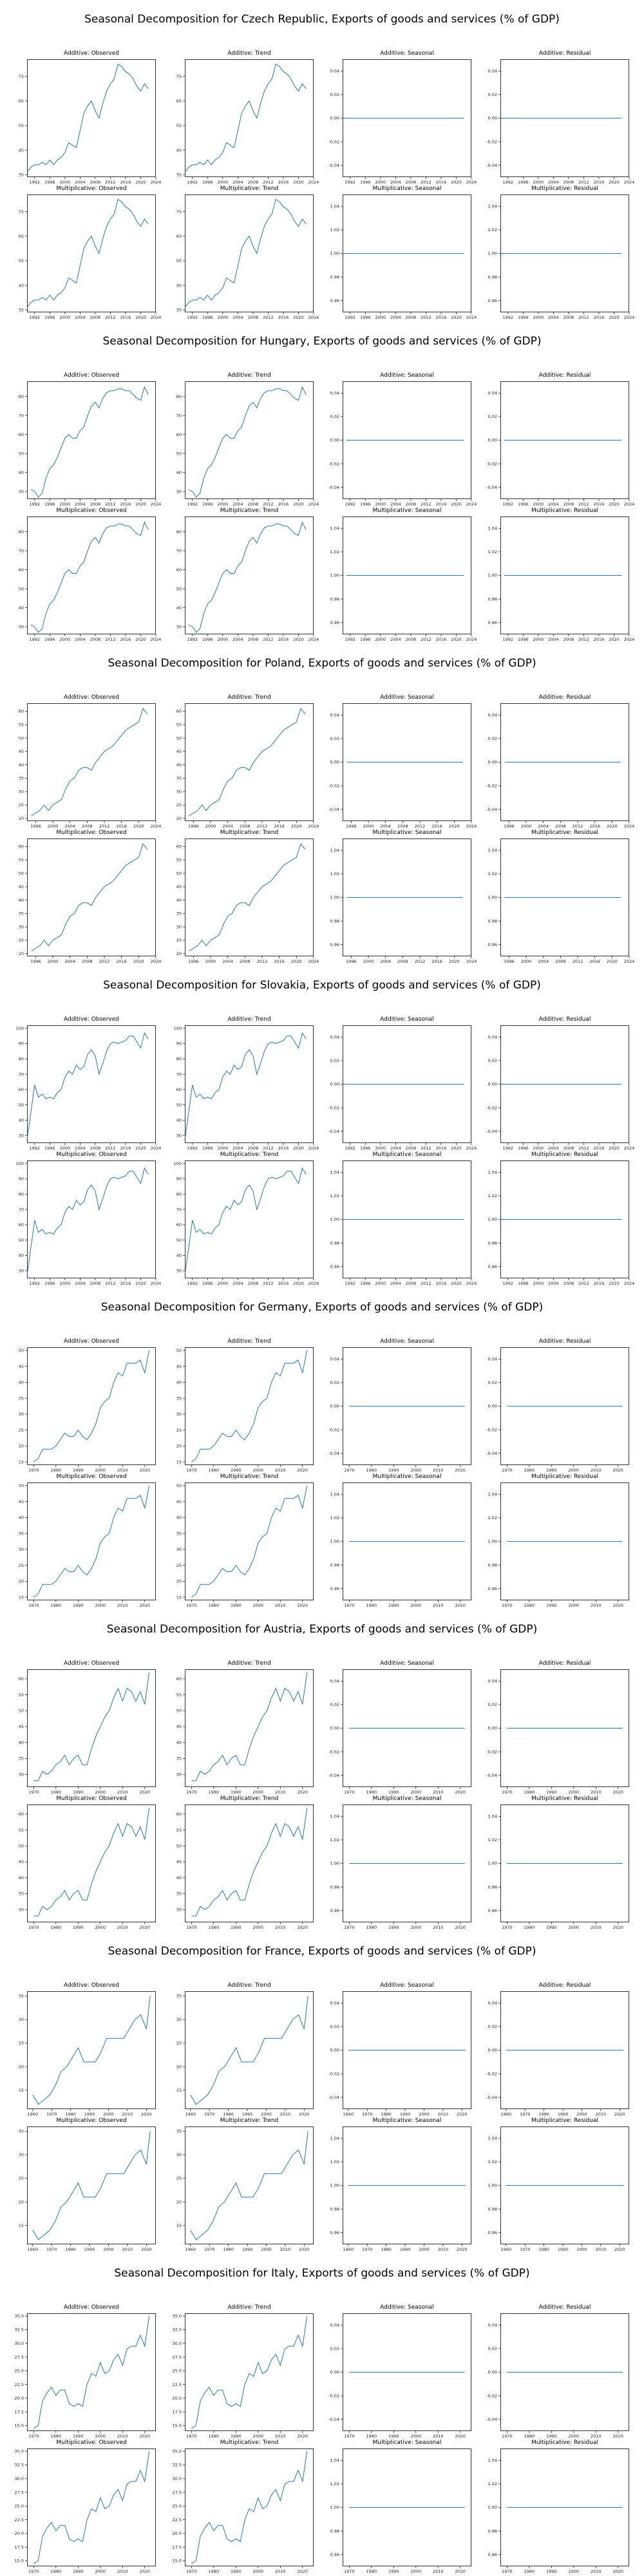  I want to click on y-tick-label: 100, so click(20, 1028).